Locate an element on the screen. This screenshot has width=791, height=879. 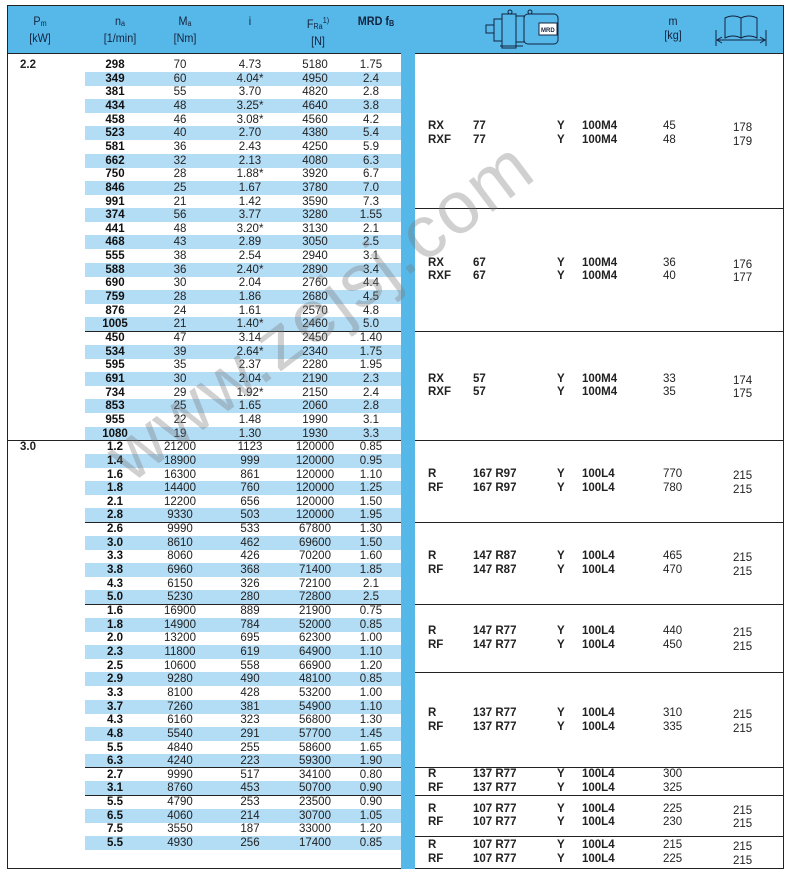
ratio-cell: 2.70 is located at coordinates (250, 133).